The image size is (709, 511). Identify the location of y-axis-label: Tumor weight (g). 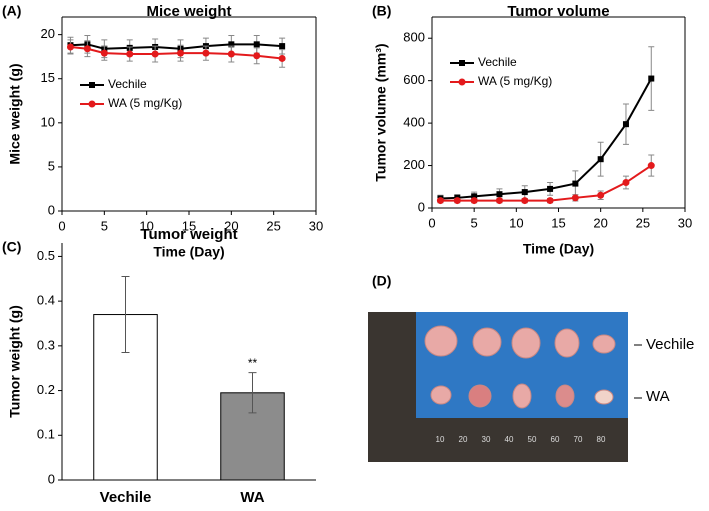
(15, 361).